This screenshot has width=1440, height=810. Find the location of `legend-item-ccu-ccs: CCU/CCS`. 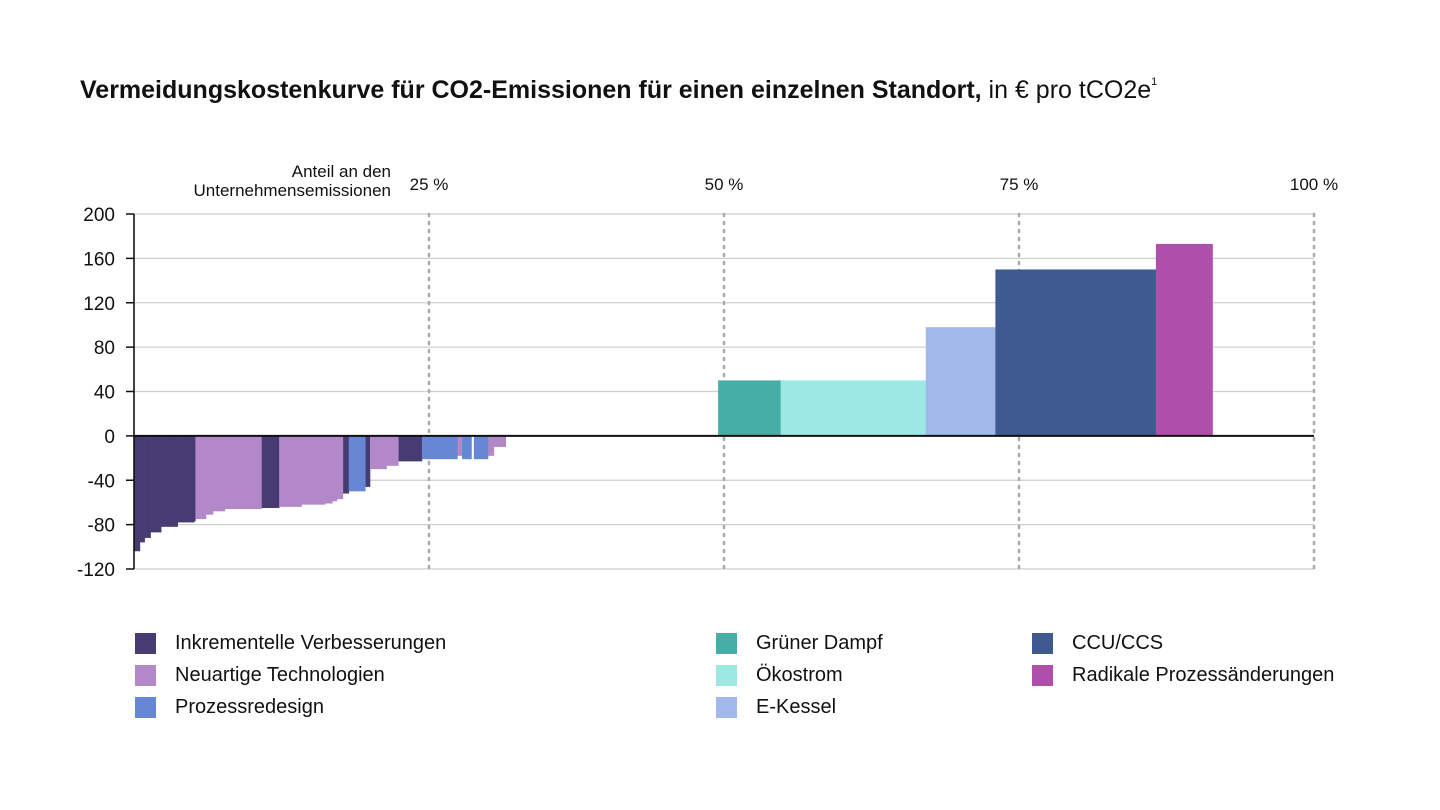

legend-item-ccu-ccs: CCU/CCS is located at coordinates (1097, 643).